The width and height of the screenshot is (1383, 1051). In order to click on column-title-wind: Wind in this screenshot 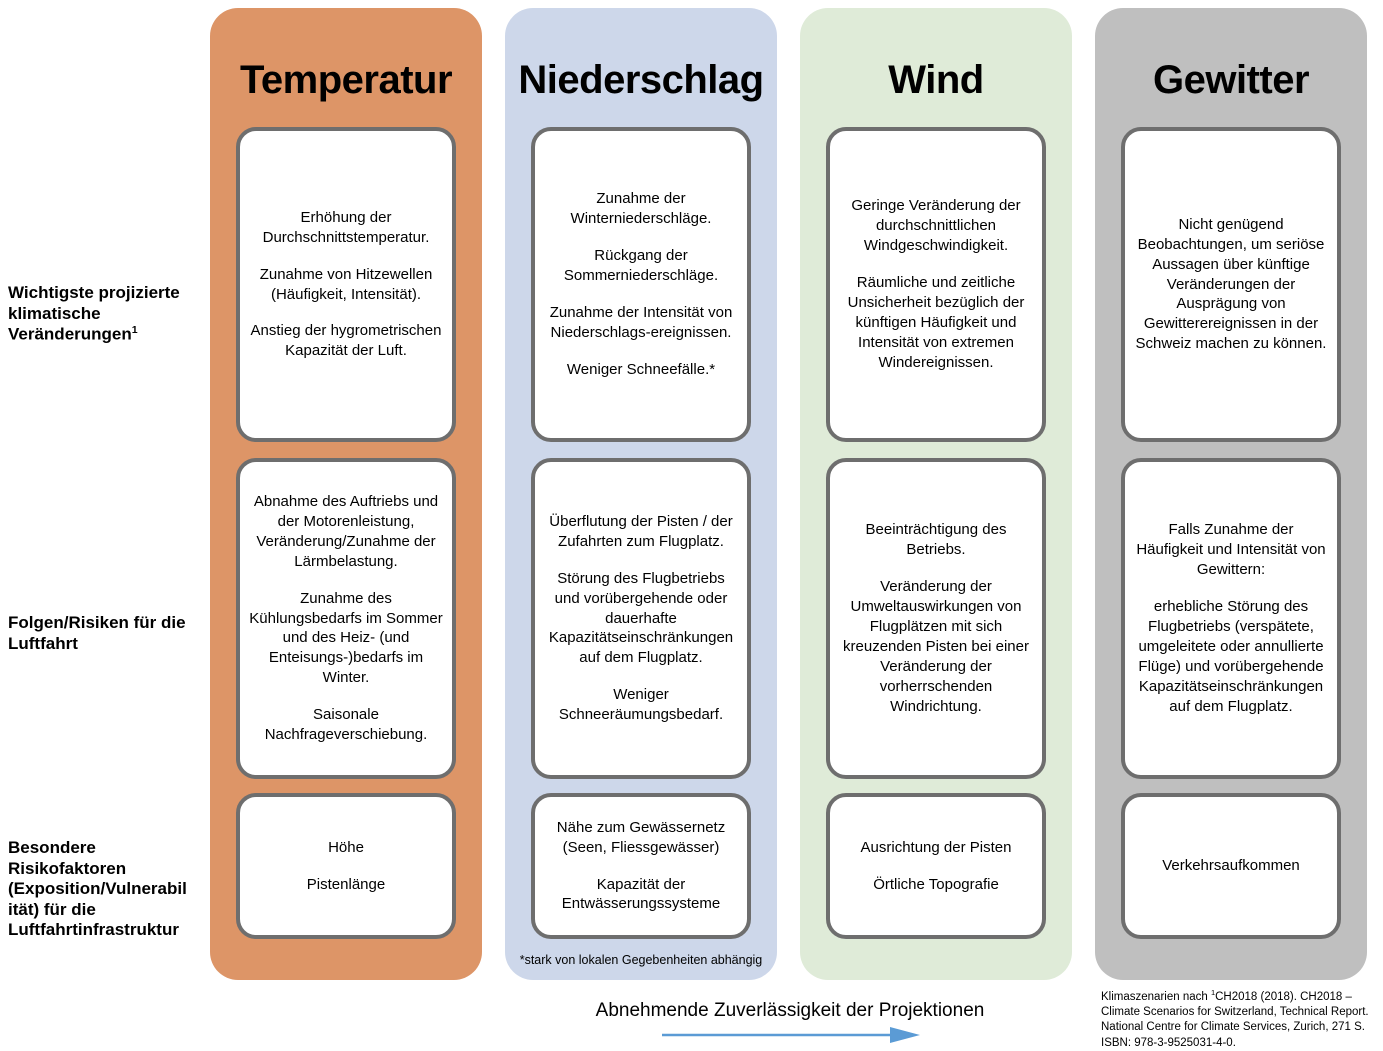, I will do `click(936, 80)`.